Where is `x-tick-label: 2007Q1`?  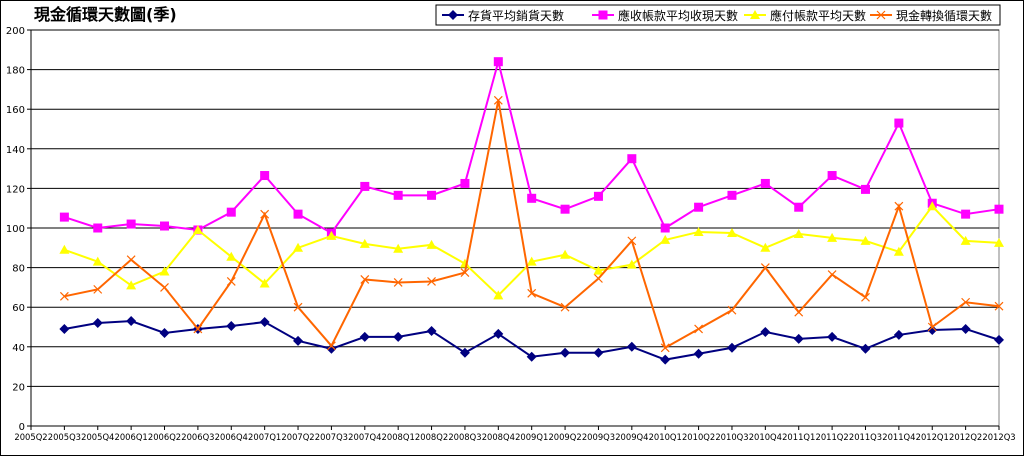
x-tick-label: 2007Q1 is located at coordinates (264, 437).